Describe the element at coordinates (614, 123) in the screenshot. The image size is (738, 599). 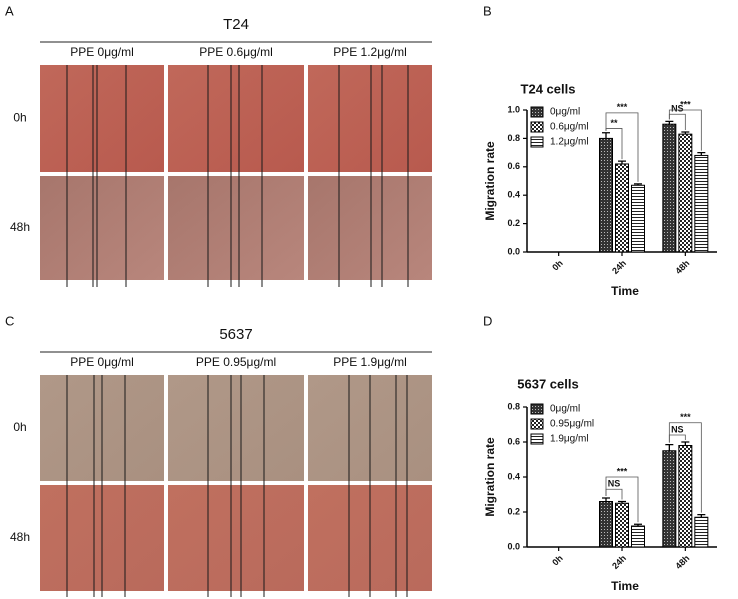
I see `significance-label: **` at that location.